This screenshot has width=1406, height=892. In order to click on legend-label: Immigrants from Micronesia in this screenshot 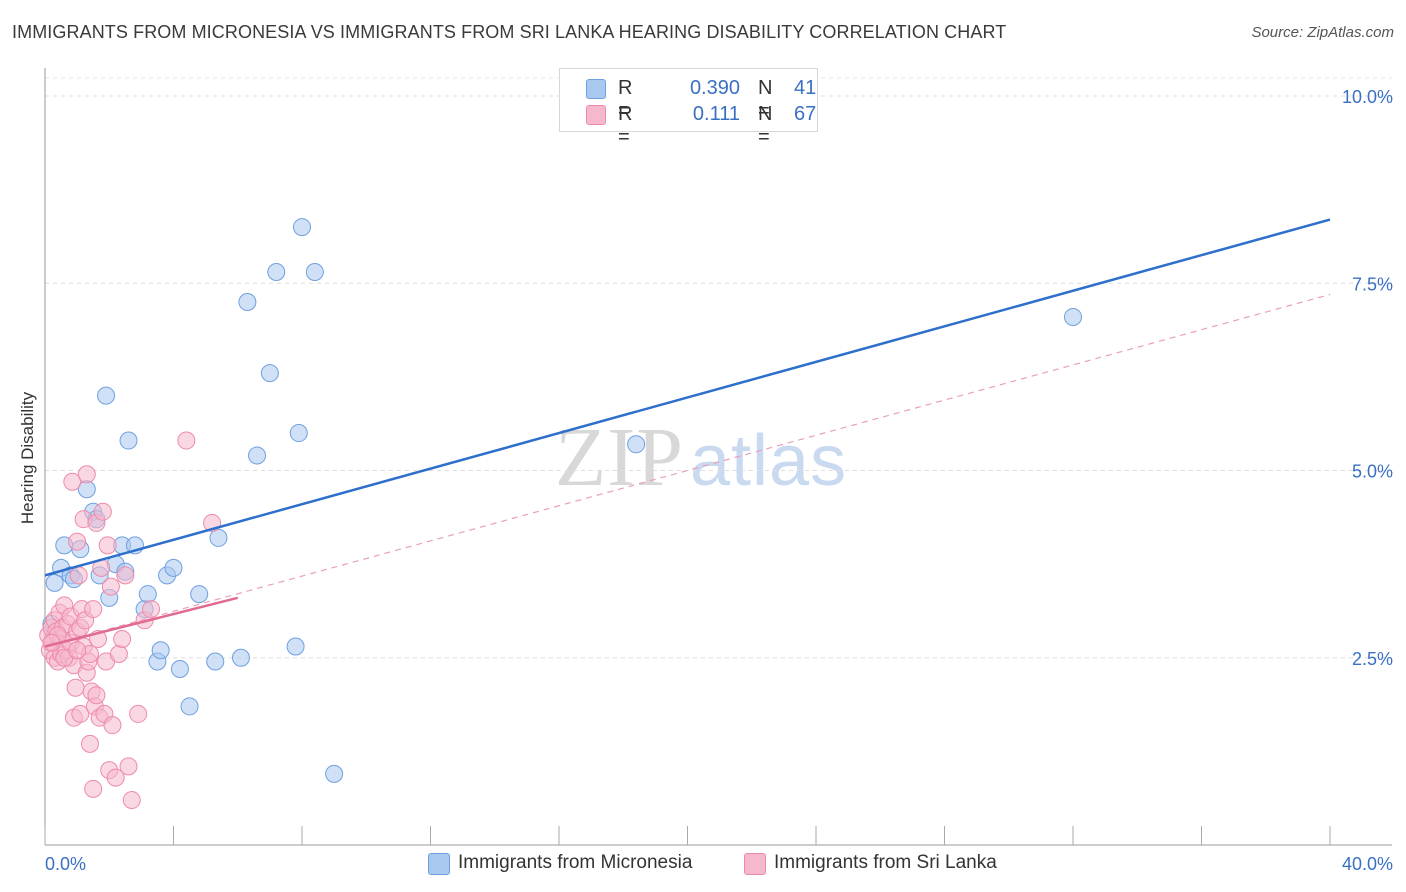, I will do `click(575, 862)`.